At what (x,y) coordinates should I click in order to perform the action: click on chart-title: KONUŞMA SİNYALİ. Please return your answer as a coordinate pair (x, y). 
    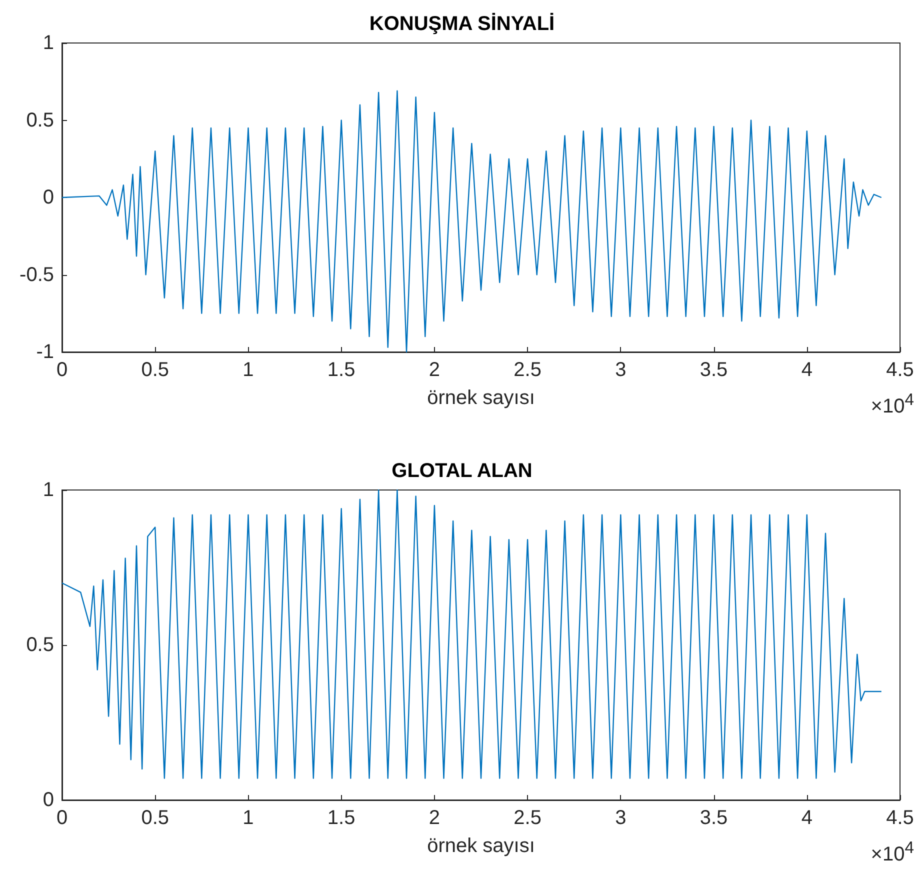
    Looking at the image, I should click on (462, 23).